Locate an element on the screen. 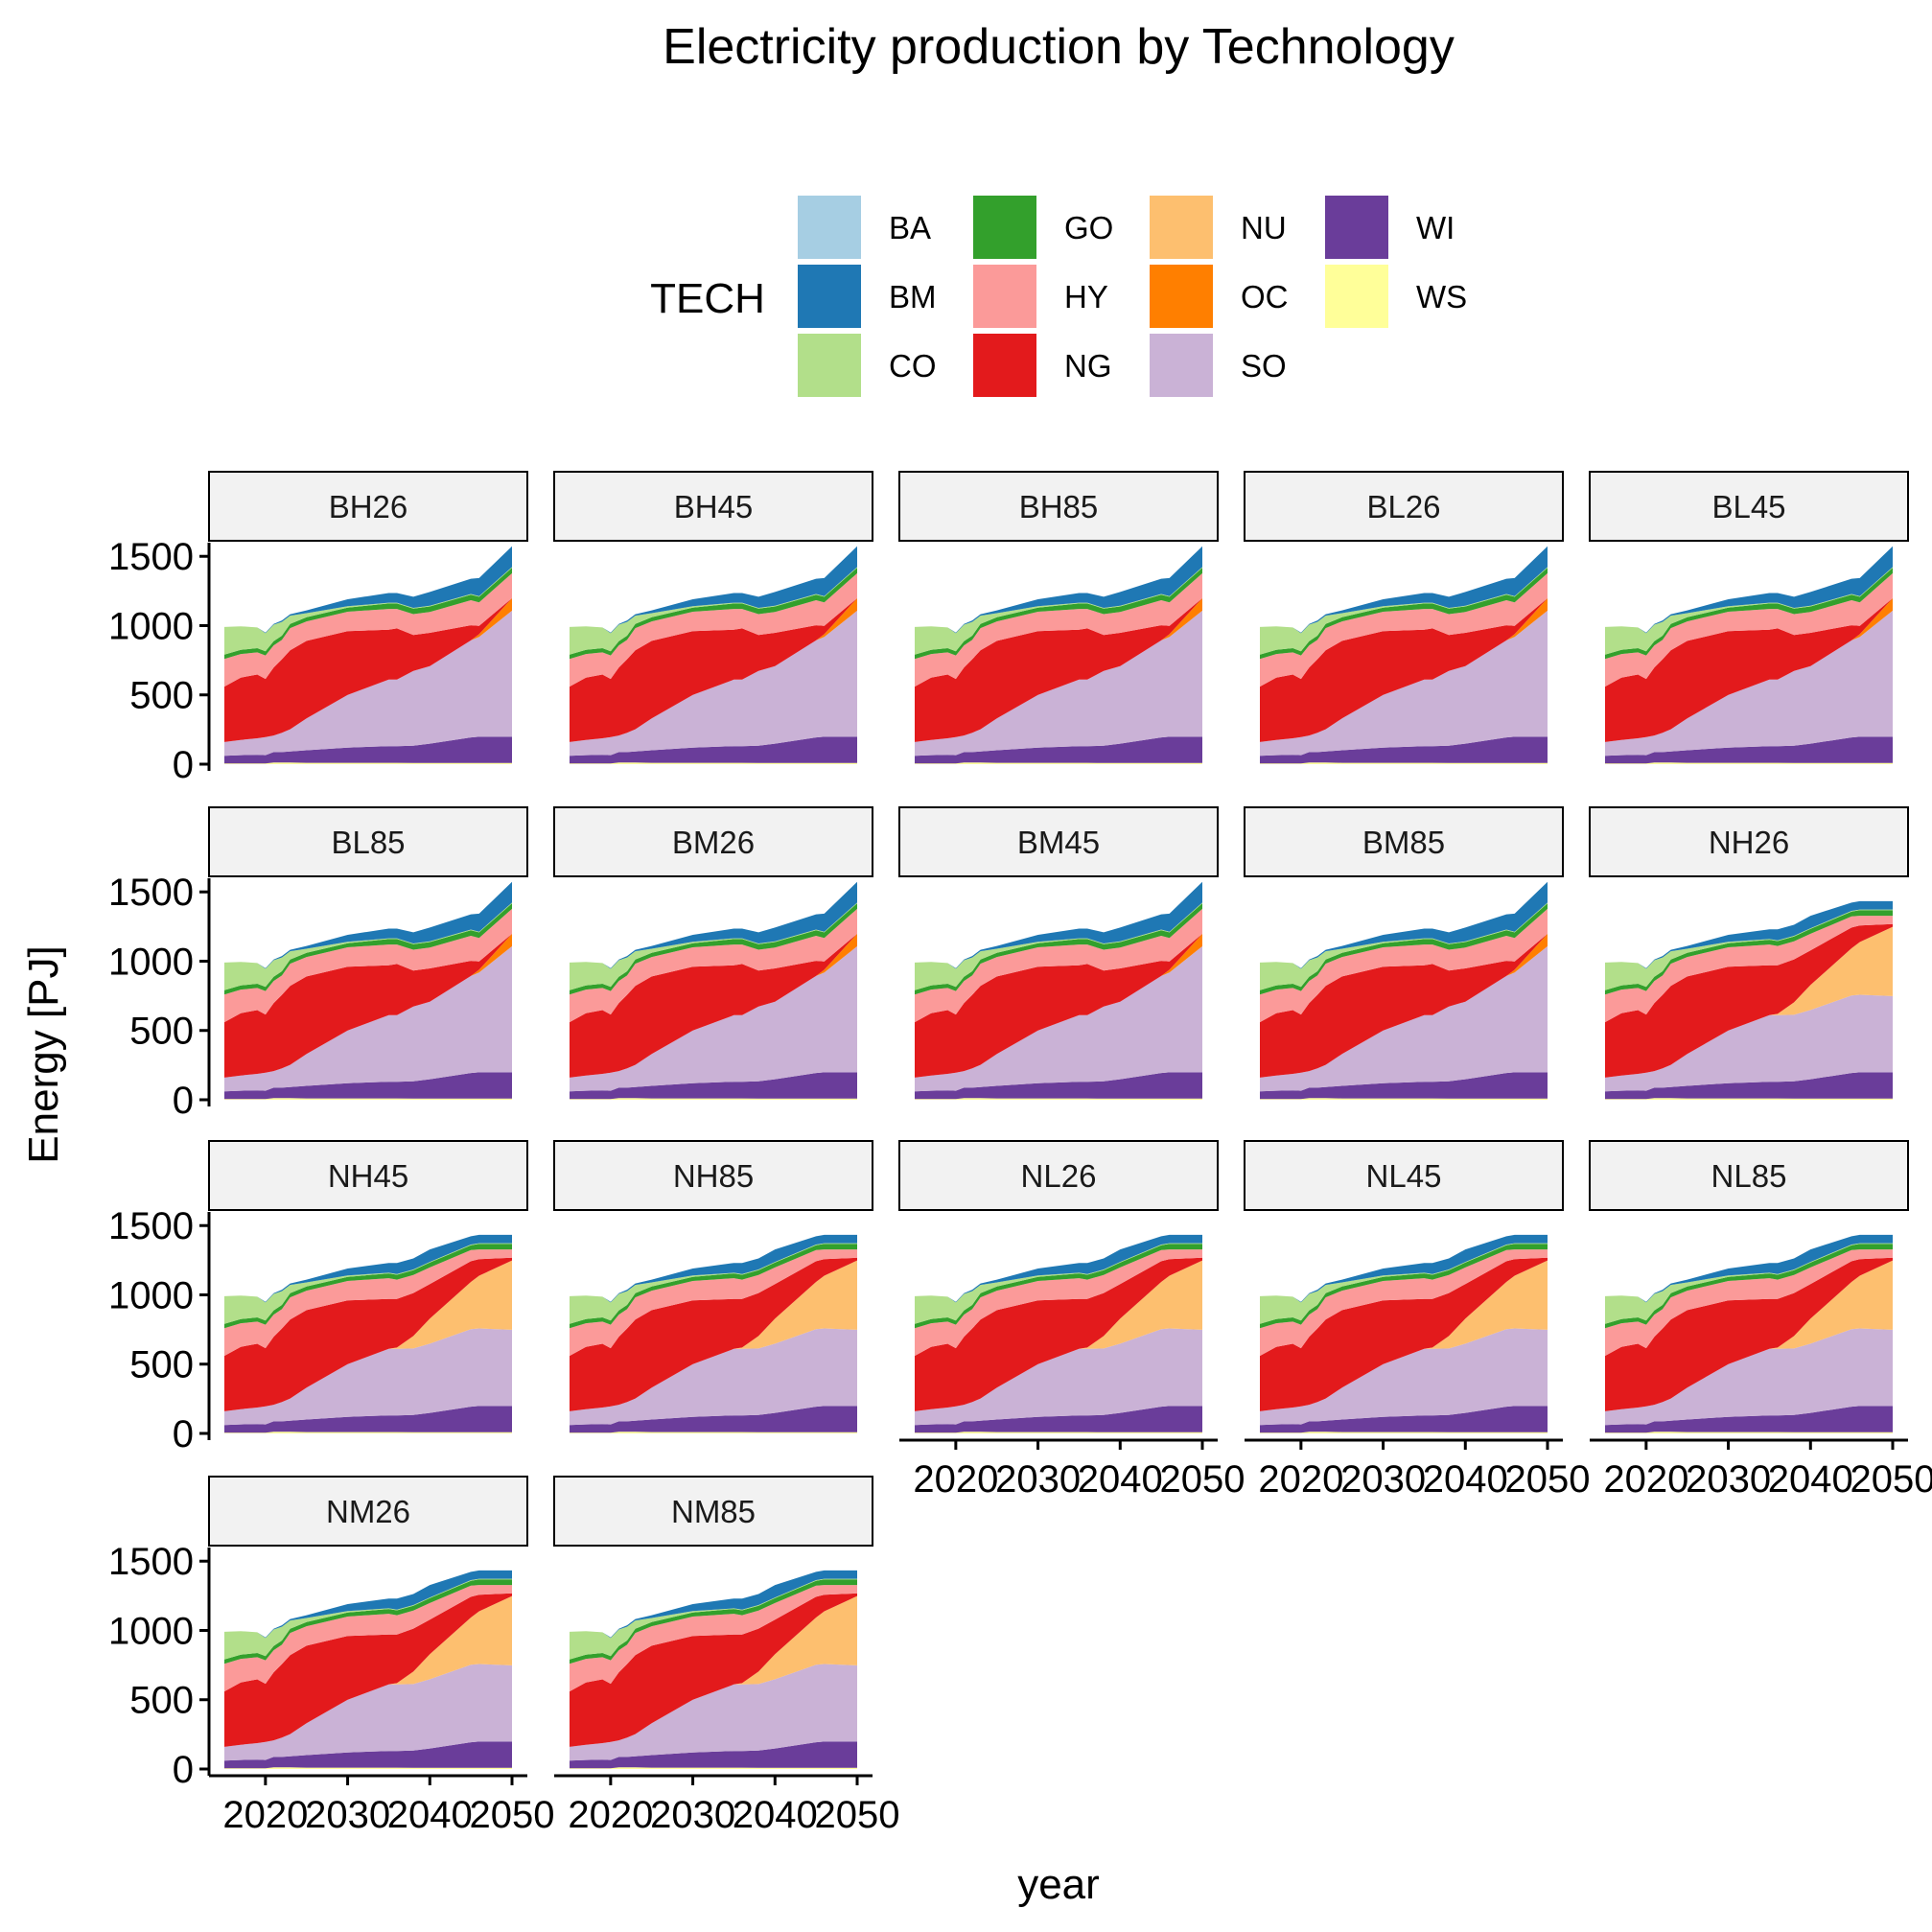  y-tick-label: 0 is located at coordinates (183, 765).